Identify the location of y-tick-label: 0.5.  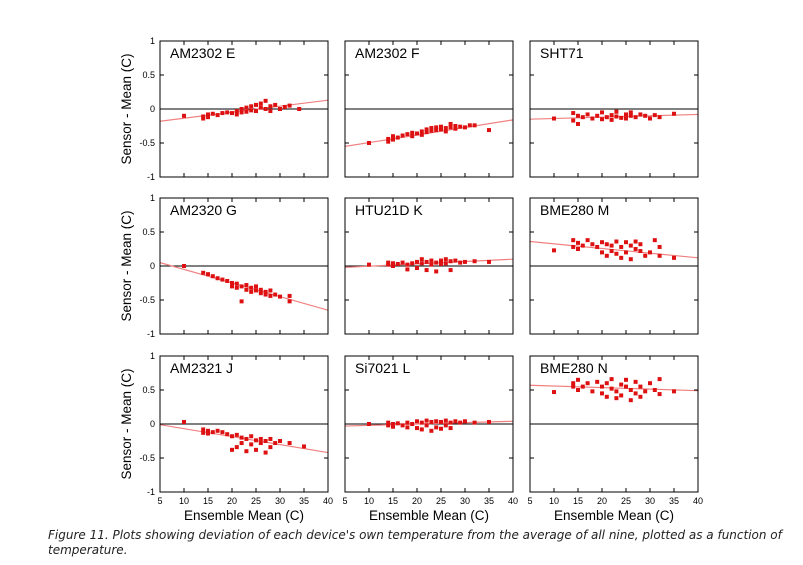
(148, 390).